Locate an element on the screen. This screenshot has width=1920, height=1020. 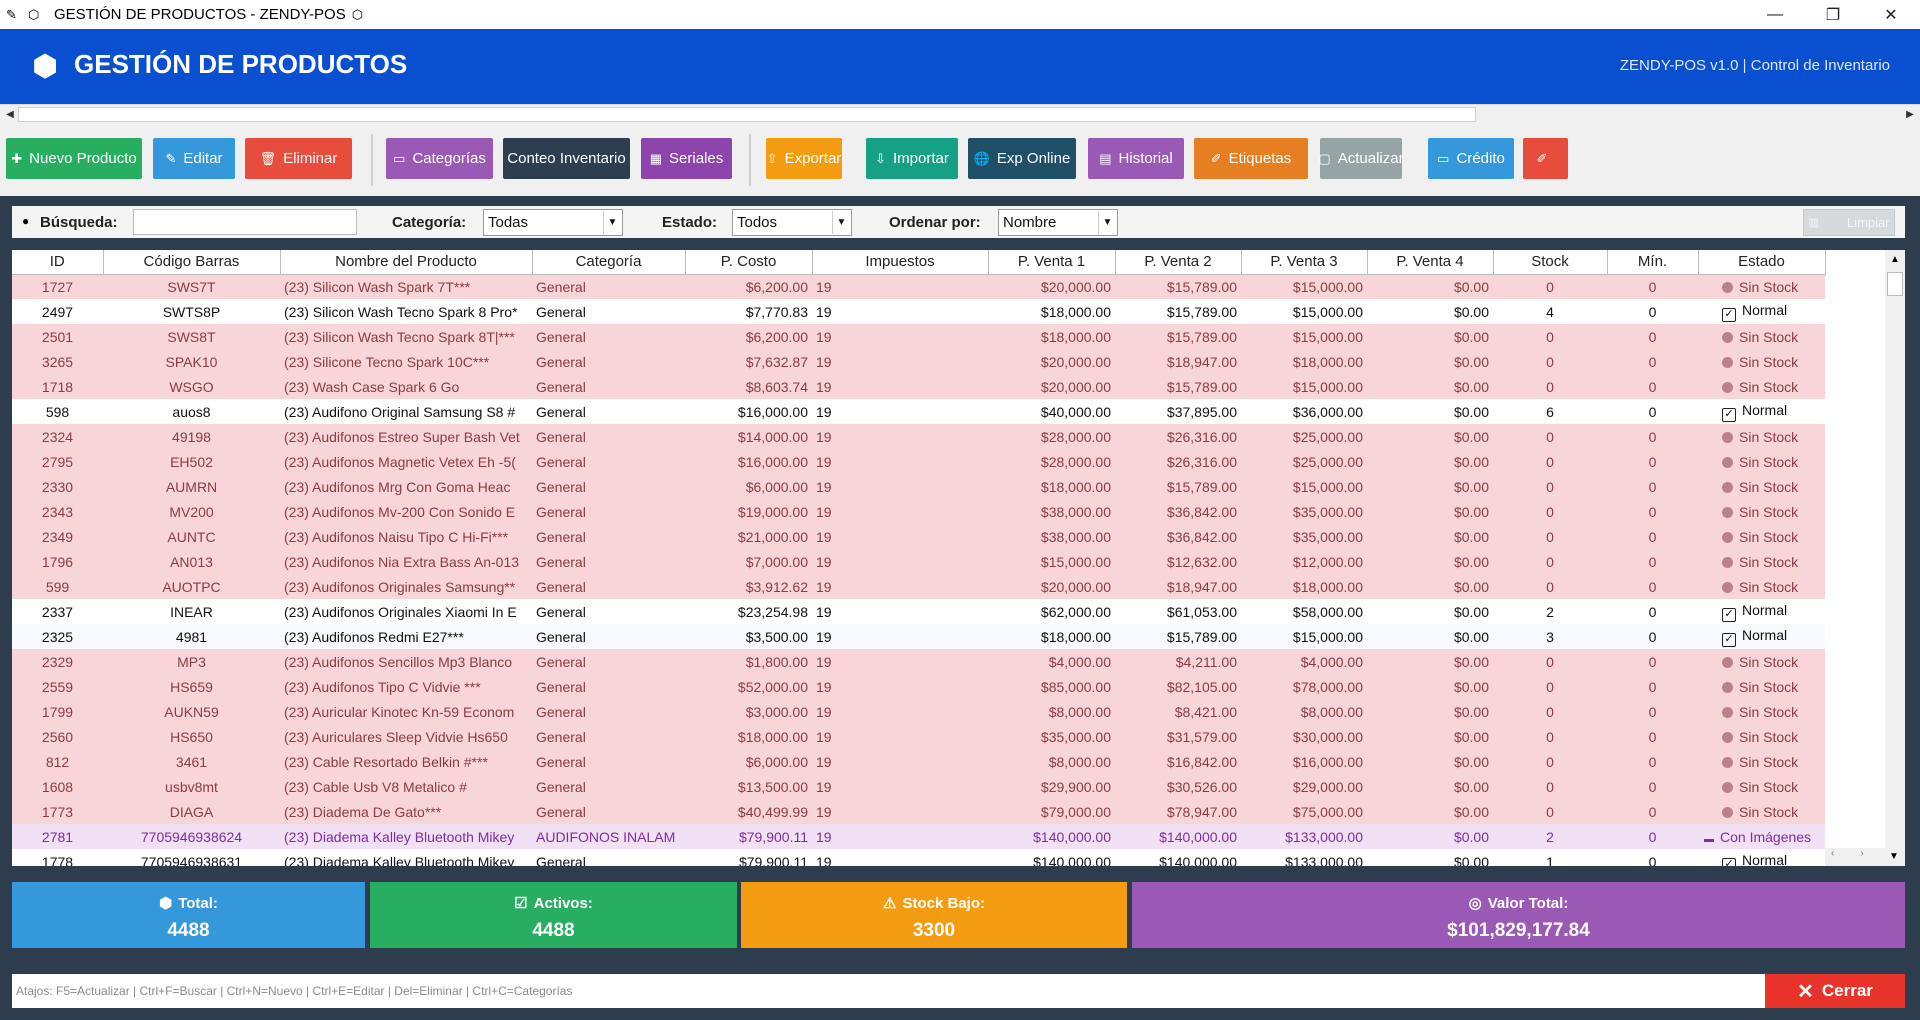
table-cell: $20,000.00 is located at coordinates (1051, 386).